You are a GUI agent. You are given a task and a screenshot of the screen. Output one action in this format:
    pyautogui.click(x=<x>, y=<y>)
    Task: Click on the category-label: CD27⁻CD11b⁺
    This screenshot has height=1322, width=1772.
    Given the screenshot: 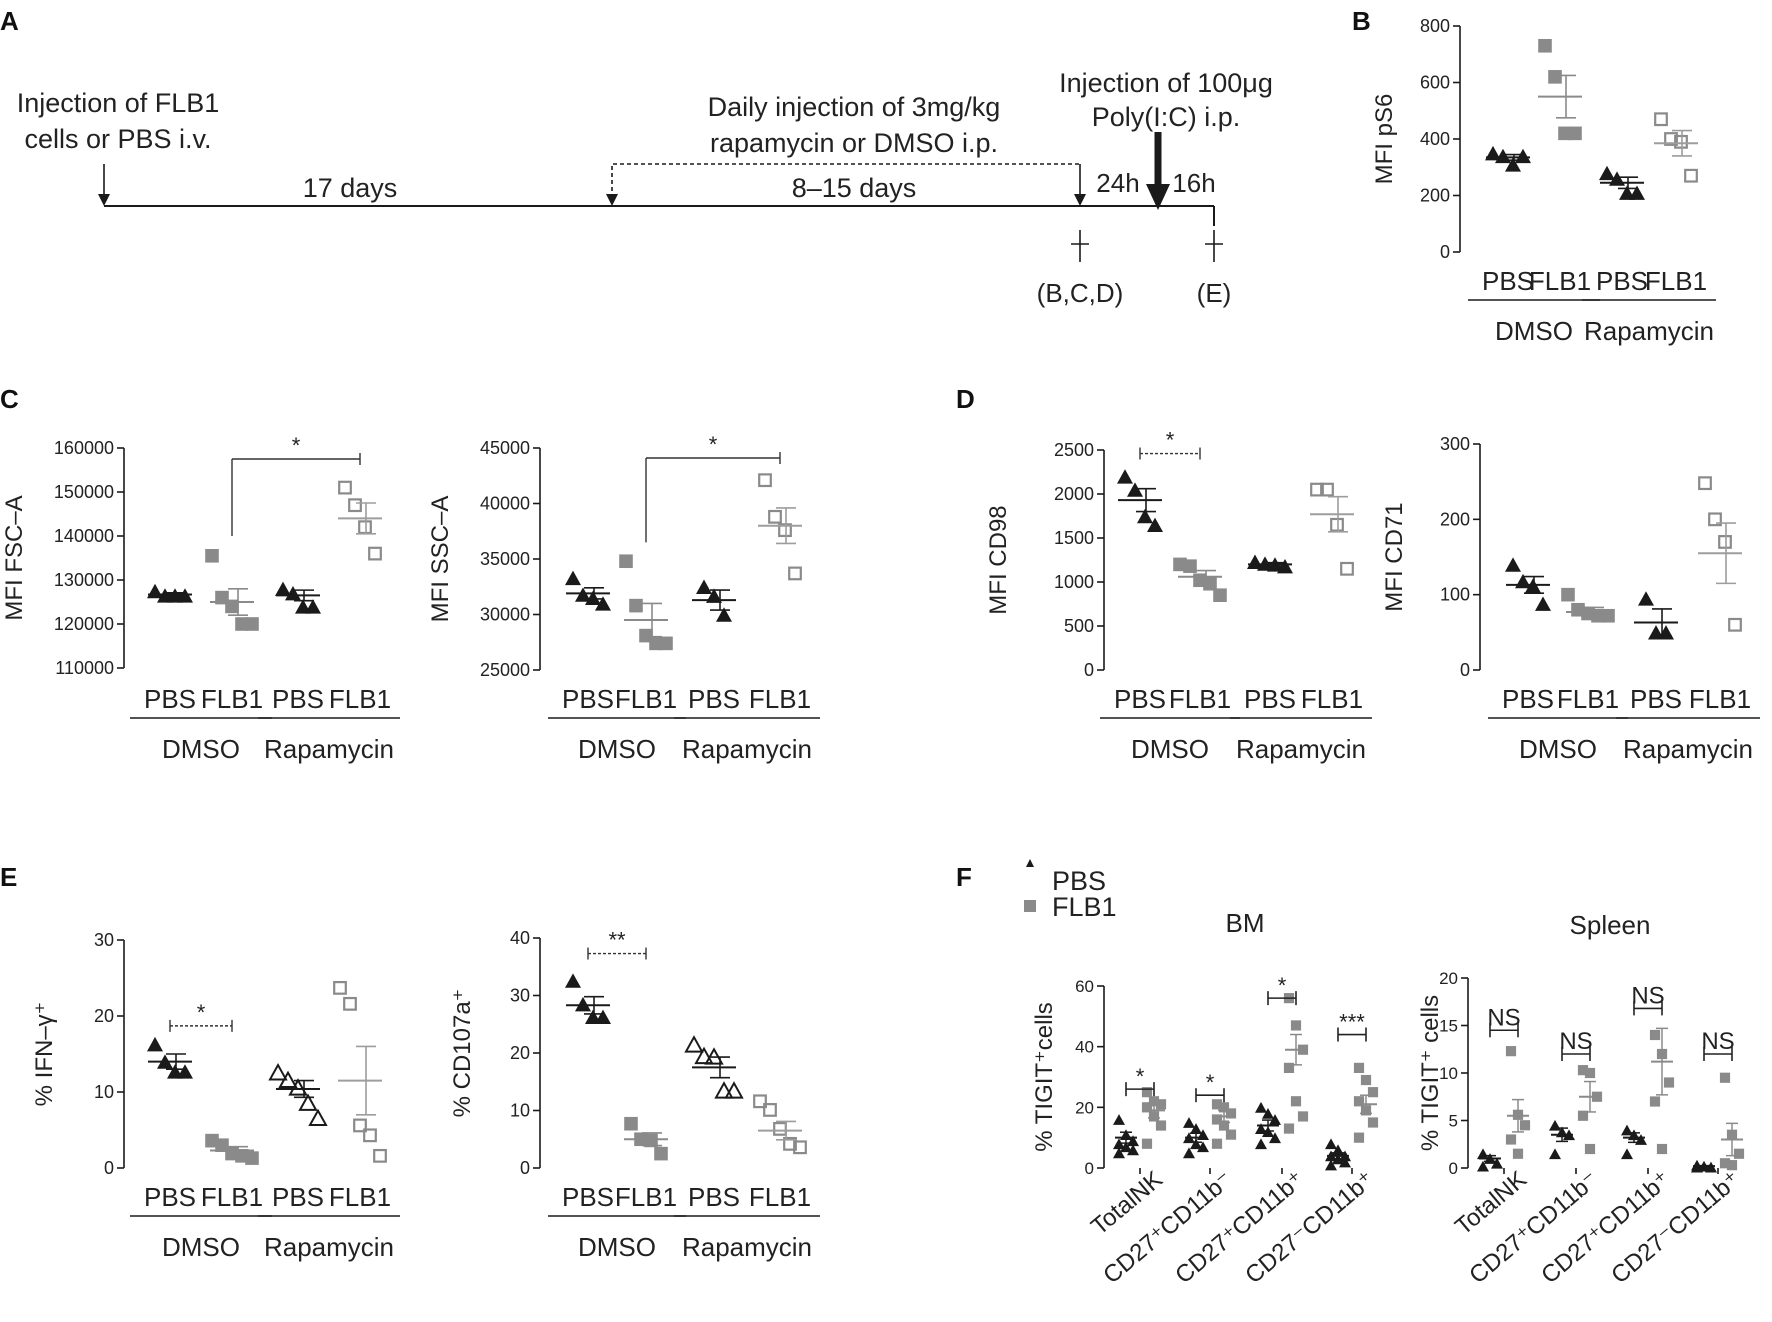 What is the action you would take?
    pyautogui.click(x=1676, y=1227)
    